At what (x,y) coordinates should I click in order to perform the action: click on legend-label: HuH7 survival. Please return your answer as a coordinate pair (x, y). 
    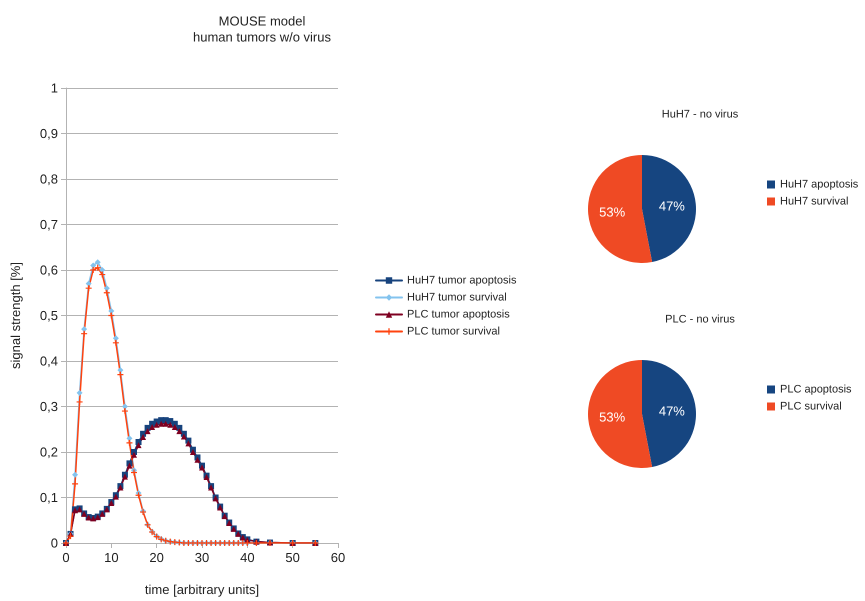
    Looking at the image, I should click on (814, 202).